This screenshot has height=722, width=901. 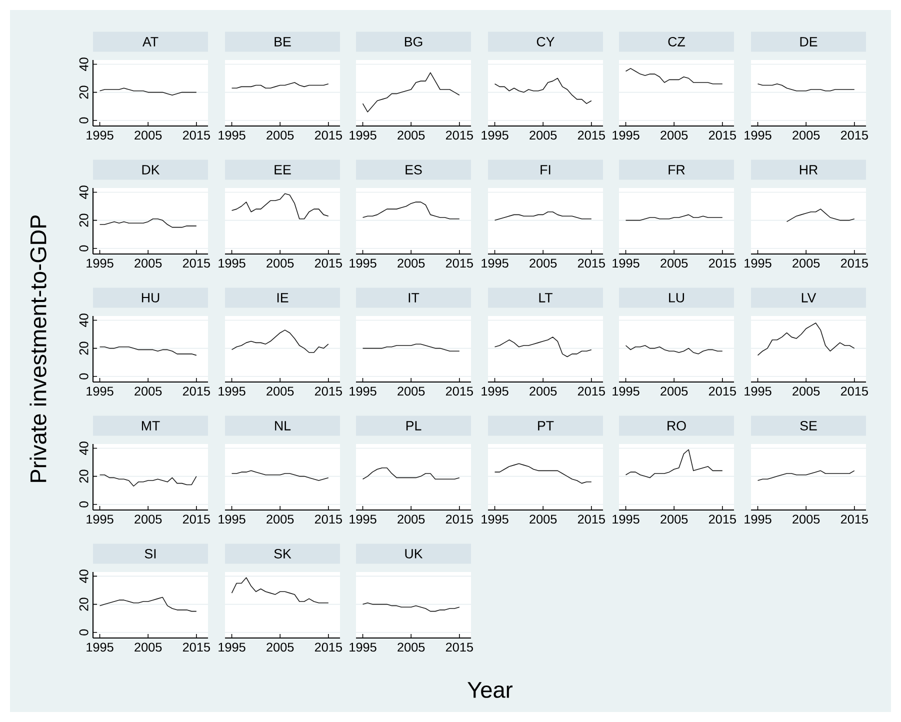 What do you see at coordinates (545, 297) in the screenshot?
I see `chart-title: LT` at bounding box center [545, 297].